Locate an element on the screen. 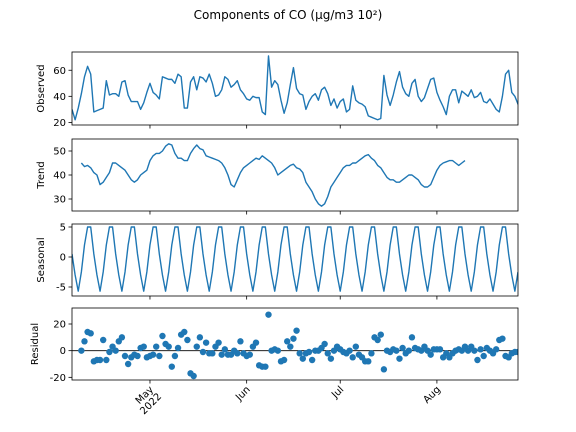 The image size is (576, 432). trend-ytick-label: 30 is located at coordinates (59, 200).